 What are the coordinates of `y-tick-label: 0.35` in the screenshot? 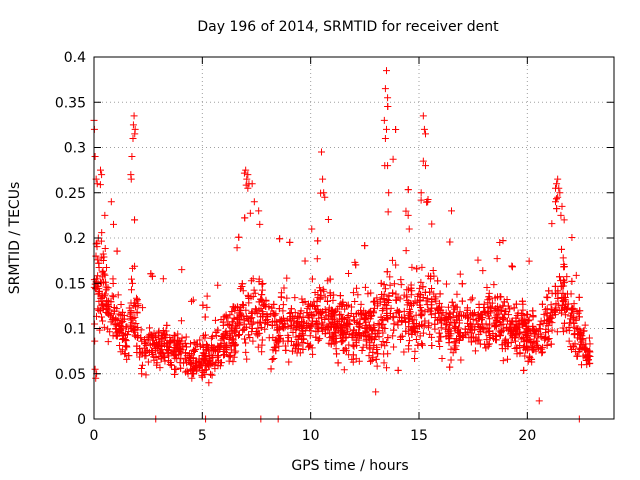 It's located at (70, 103).